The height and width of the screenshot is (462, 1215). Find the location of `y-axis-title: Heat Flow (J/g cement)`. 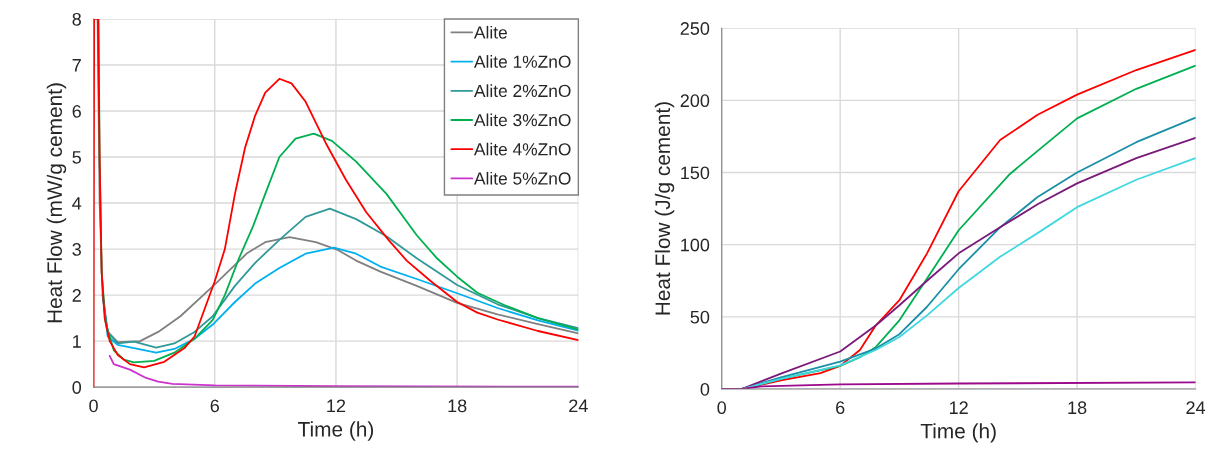

y-axis-title: Heat Flow (J/g cement) is located at coordinates (664, 208).